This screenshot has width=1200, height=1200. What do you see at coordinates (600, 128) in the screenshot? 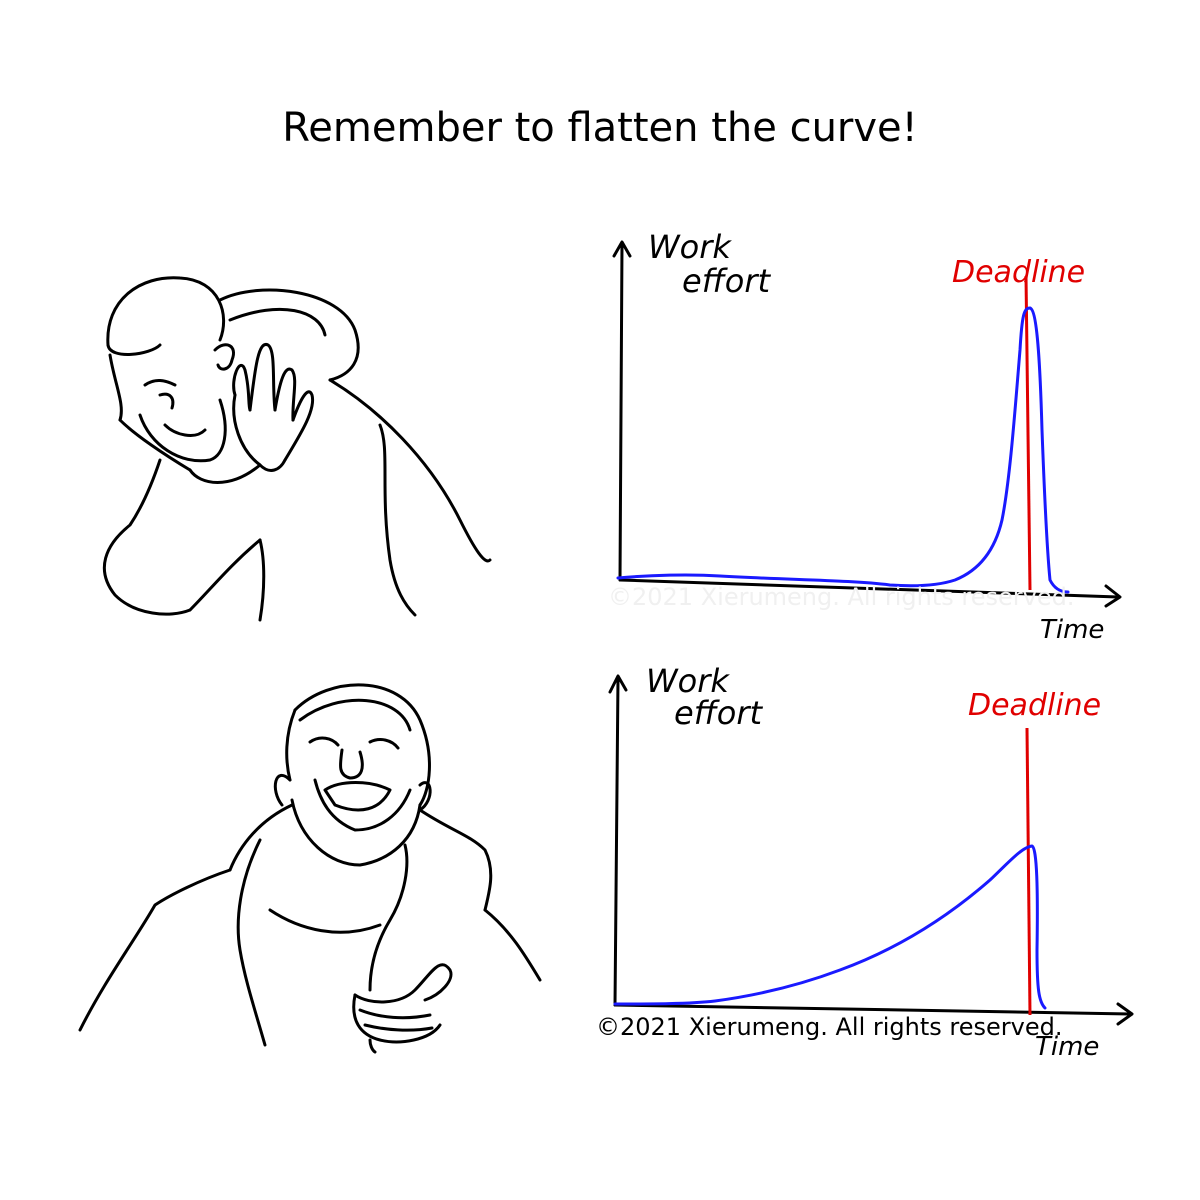
I see `page-title: Remember to flatten the curve!` at bounding box center [600, 128].